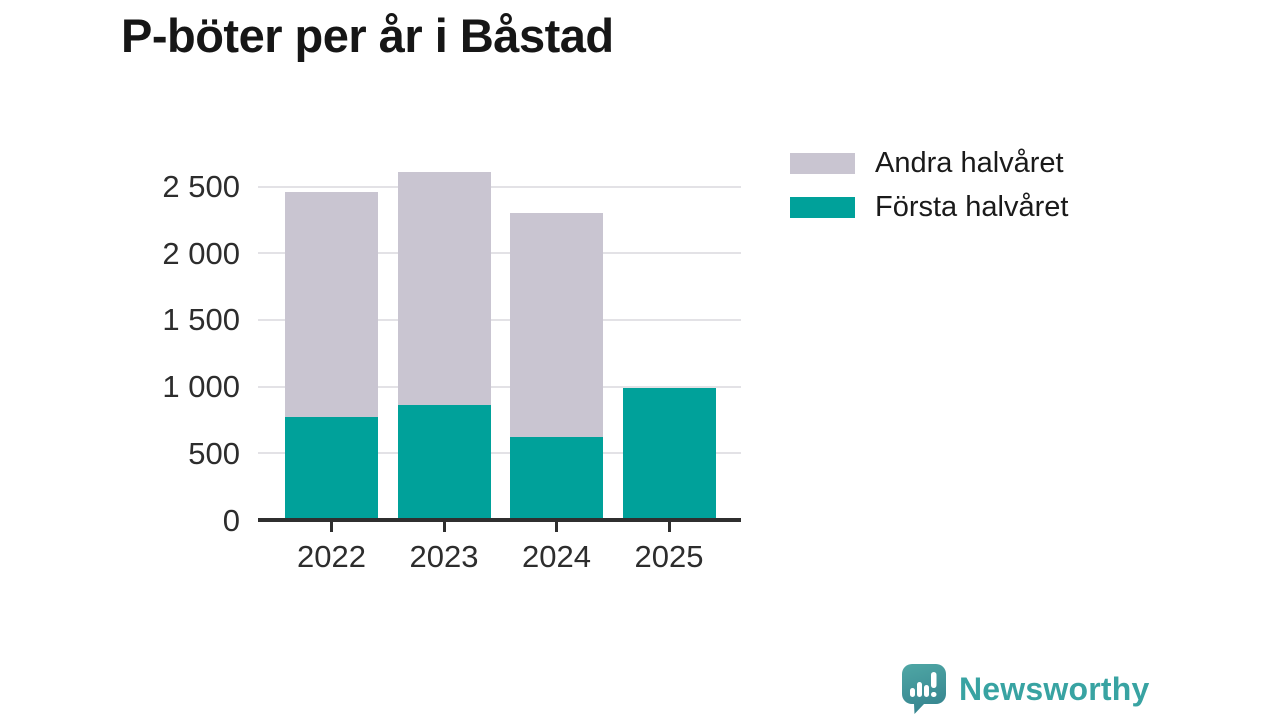 The height and width of the screenshot is (720, 1280). Describe the element at coordinates (499, 253) in the screenshot. I see `gridline-2000` at that location.